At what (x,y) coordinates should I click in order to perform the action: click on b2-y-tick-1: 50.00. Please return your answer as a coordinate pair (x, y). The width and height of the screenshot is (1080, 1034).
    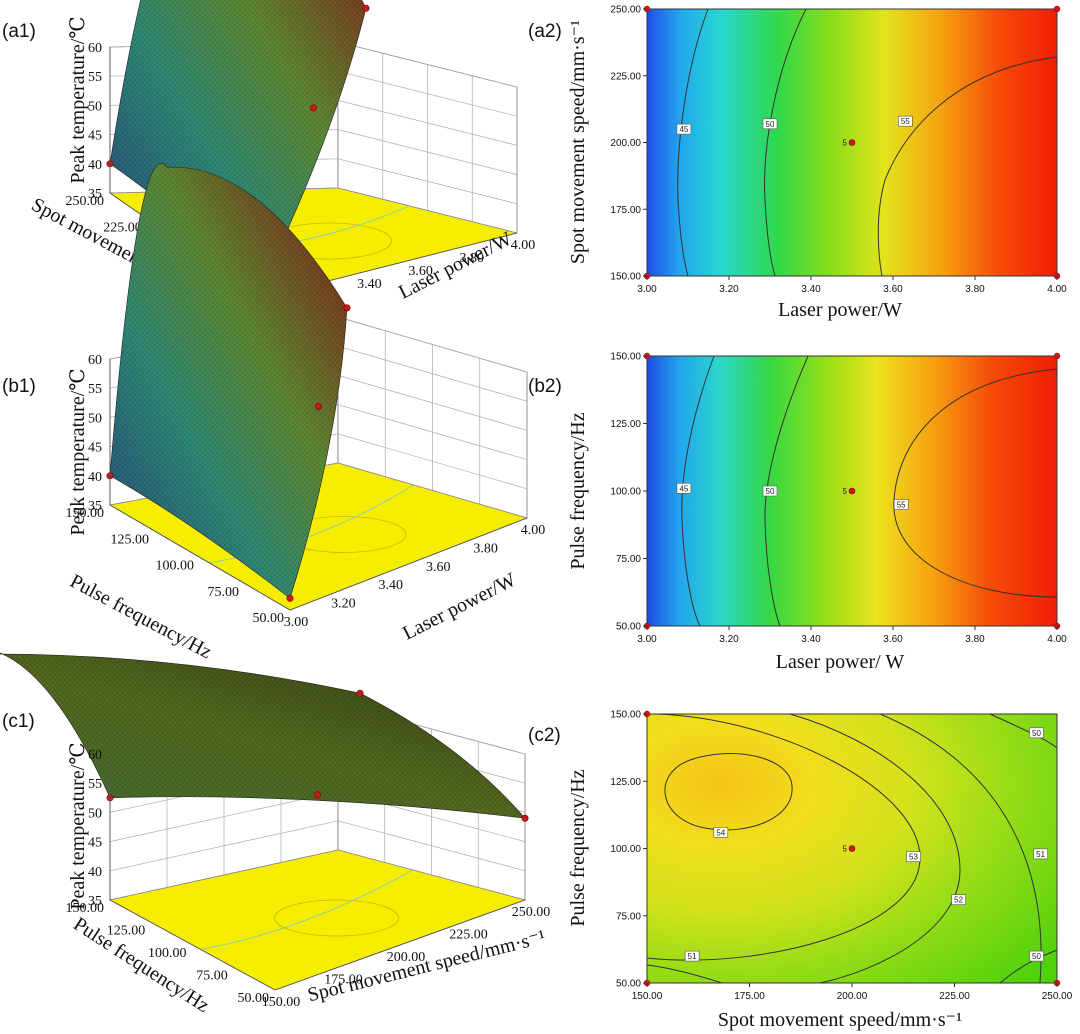
    Looking at the image, I should click on (628, 627).